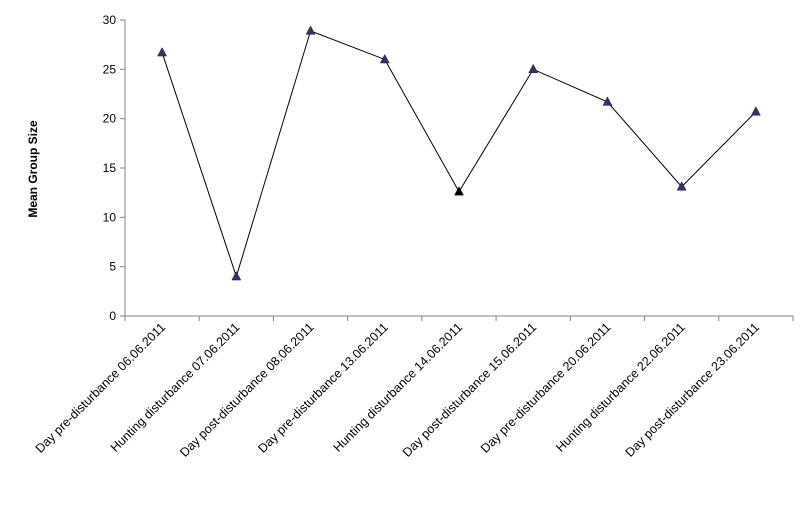 The width and height of the screenshot is (811, 508). Describe the element at coordinates (110, 69) in the screenshot. I see `y-tick-label: 25` at that location.